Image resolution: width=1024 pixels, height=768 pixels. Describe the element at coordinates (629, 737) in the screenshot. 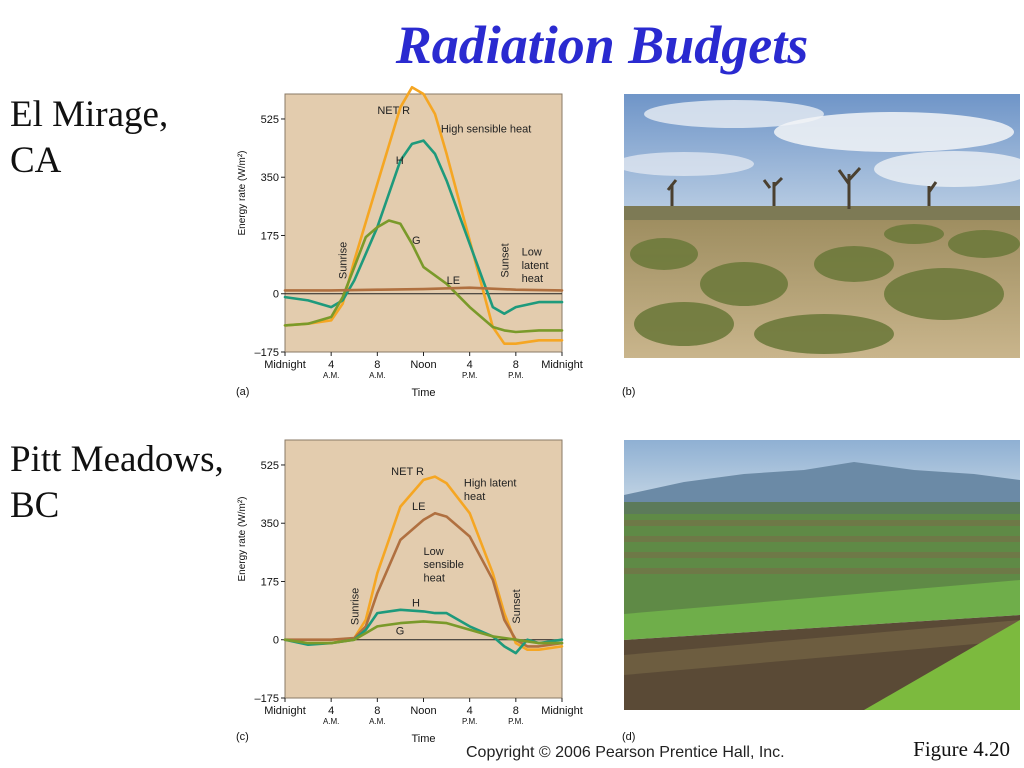

I see `panel-label-d: (d)` at that location.